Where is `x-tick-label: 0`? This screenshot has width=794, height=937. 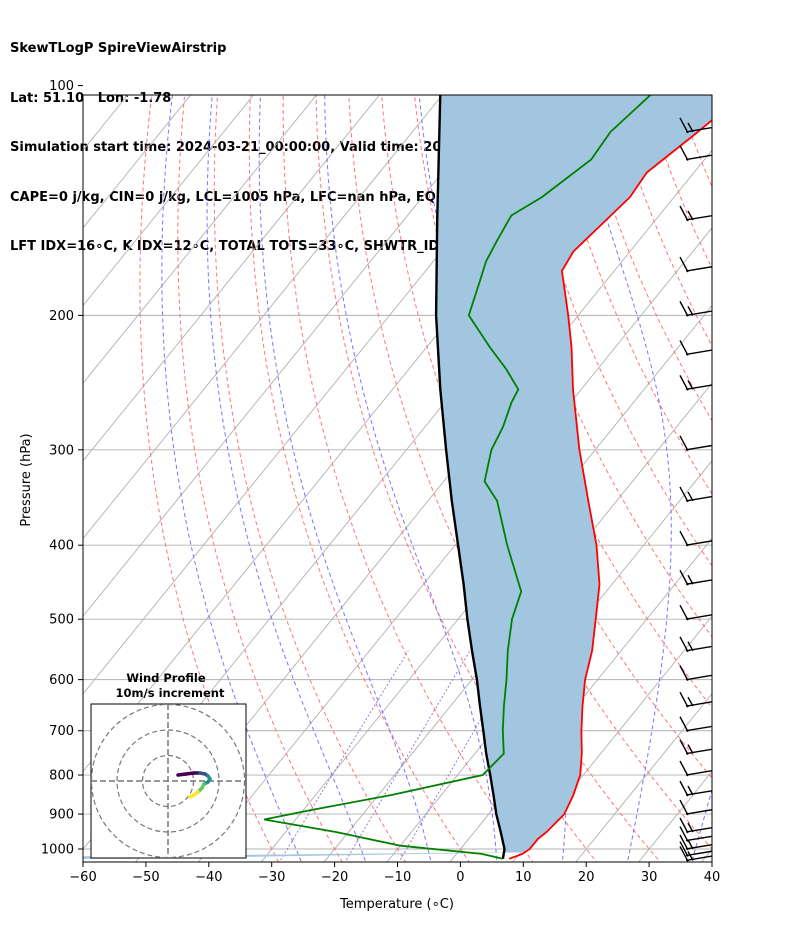
x-tick-label: 0 is located at coordinates (460, 877).